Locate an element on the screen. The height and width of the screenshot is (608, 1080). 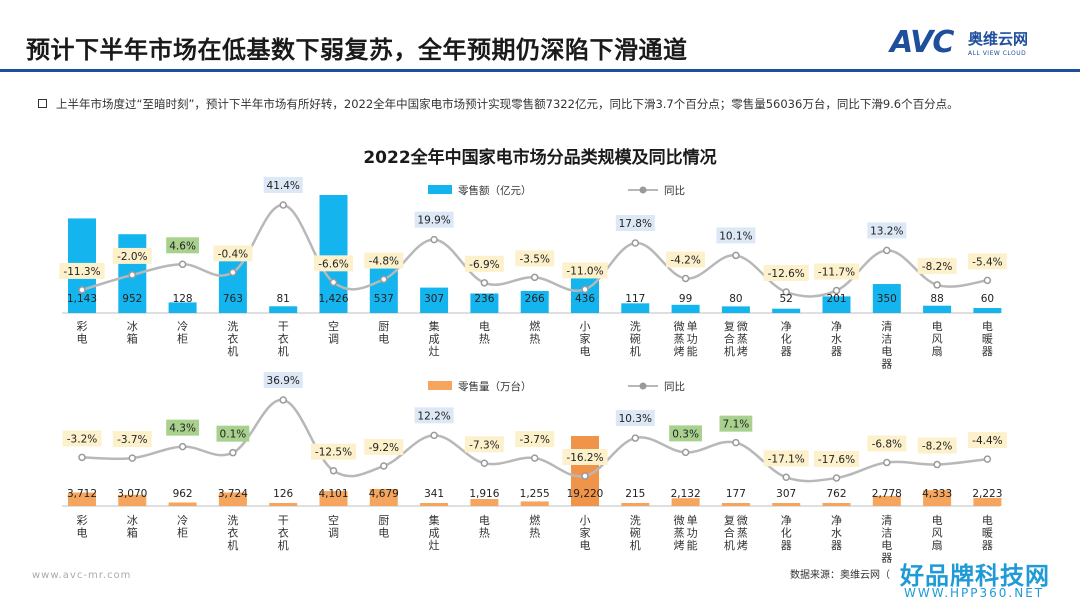
yoy-label: -11.3% is located at coordinates (81, 272).